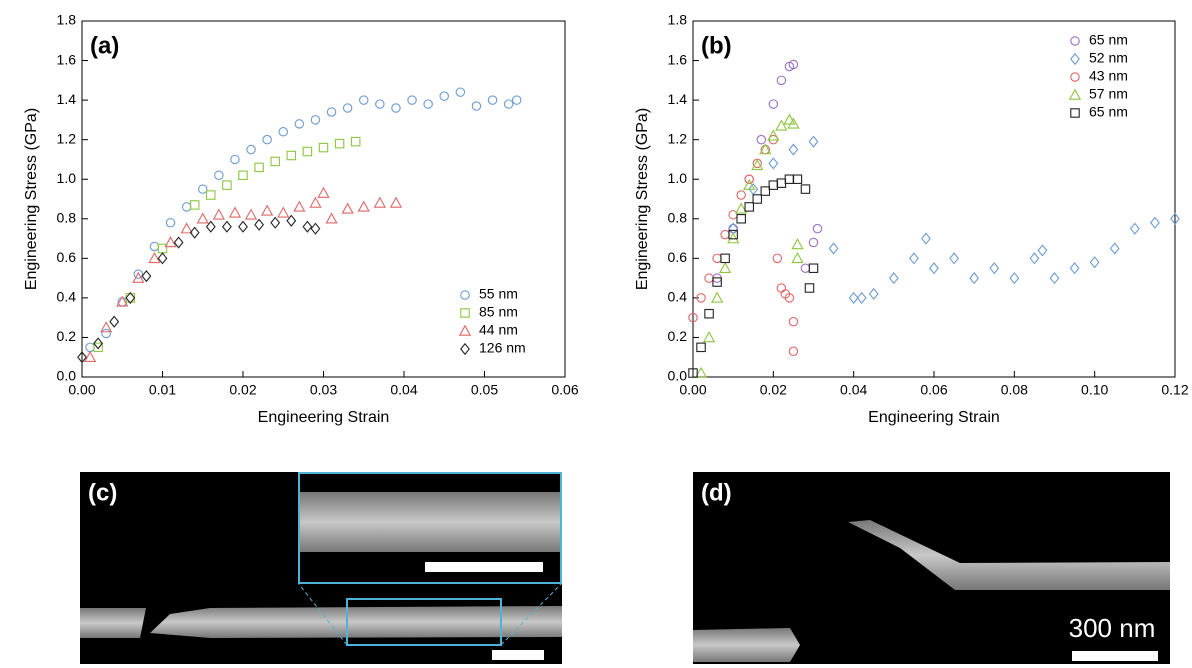  I want to click on y-tick-label: 0.6, so click(678, 257).